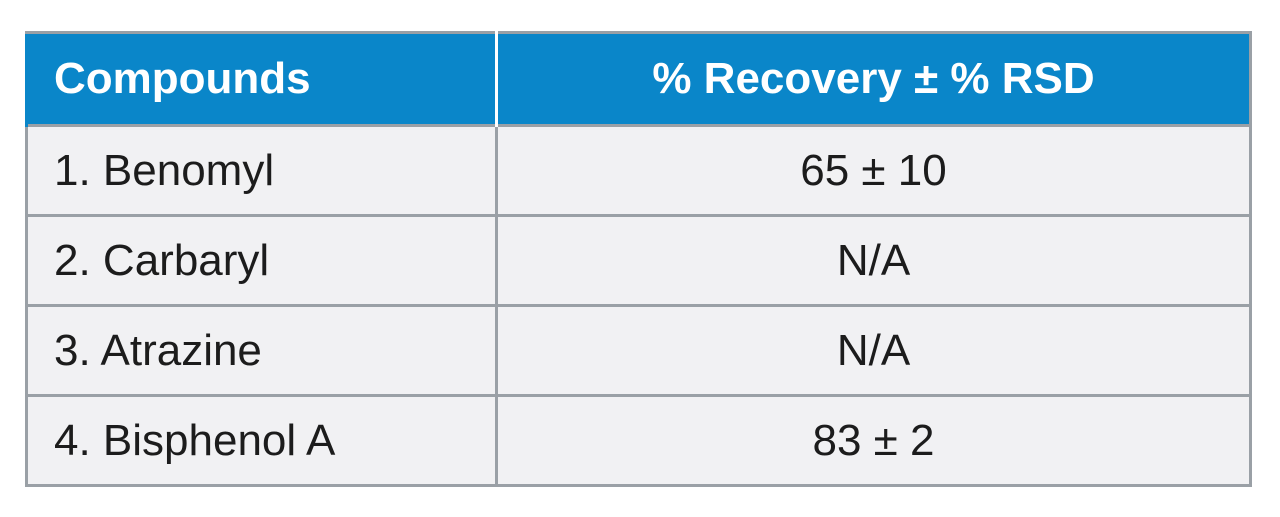  What do you see at coordinates (874, 78) in the screenshot?
I see `header-recovery-rsd: % Recovery ± % RSD` at bounding box center [874, 78].